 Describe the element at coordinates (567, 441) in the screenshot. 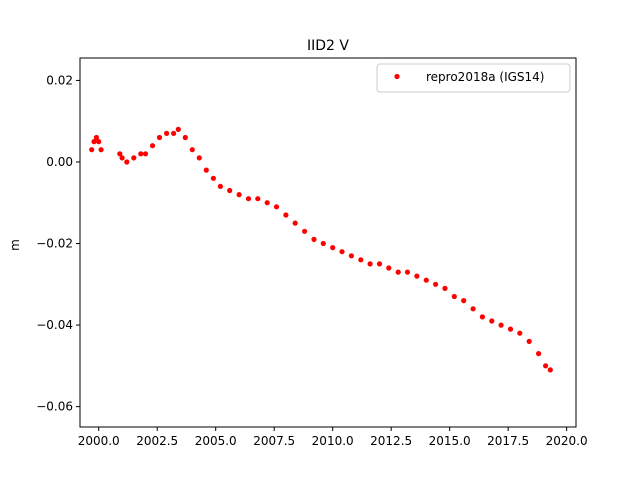

I see `x-tick-label: 2020.0` at that location.